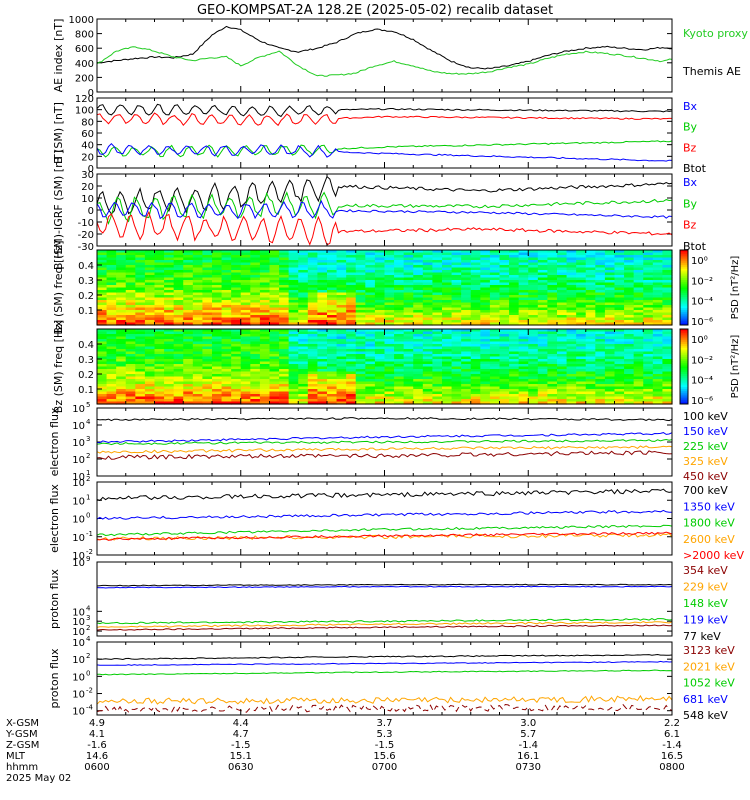 The width and height of the screenshot is (750, 800). Describe the element at coordinates (97, 734) in the screenshot. I see `xaxis-value: 4.1` at that location.